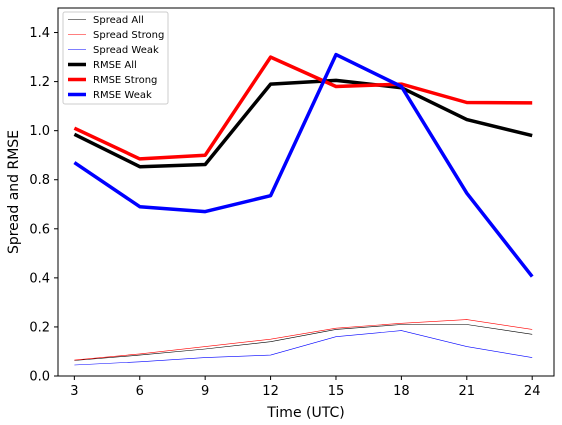 This screenshot has width=562, height=425. I want to click on legend-label-spread-strong: Spread Strong, so click(128, 35).